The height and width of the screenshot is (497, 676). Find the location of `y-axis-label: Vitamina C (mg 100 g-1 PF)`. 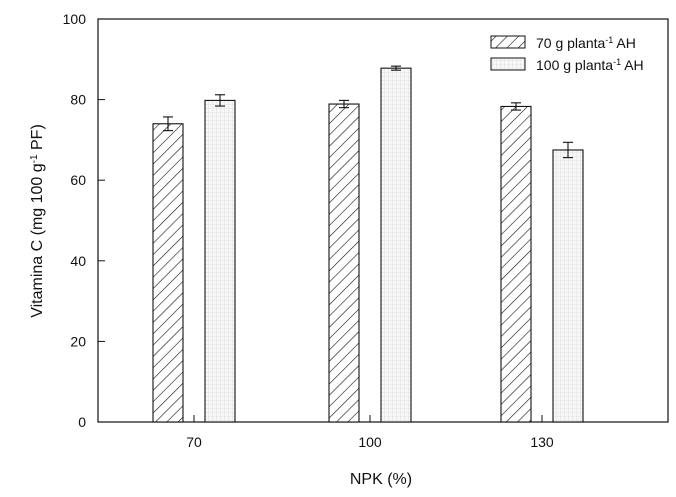

y-axis-label: Vitamina C (mg 100 g-1 PF) is located at coordinates (38, 221).